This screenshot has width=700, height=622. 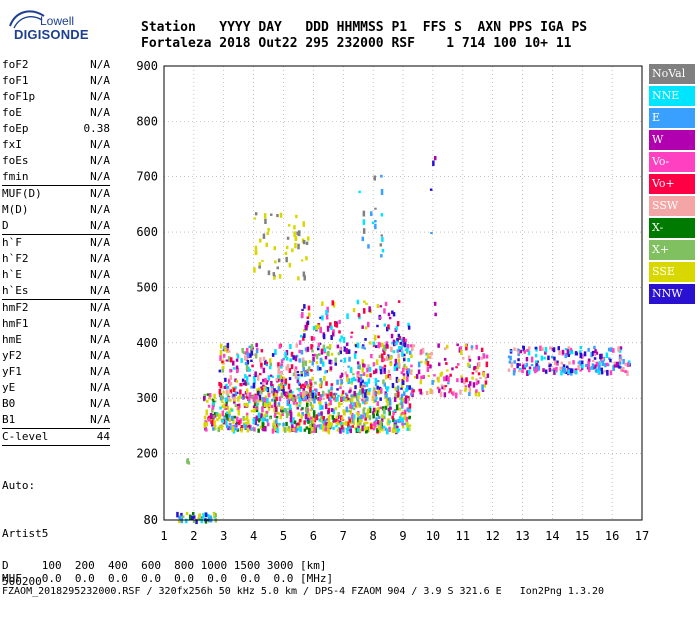 What do you see at coordinates (56, 185) in the screenshot?
I see `param-divider` at bounding box center [56, 185].